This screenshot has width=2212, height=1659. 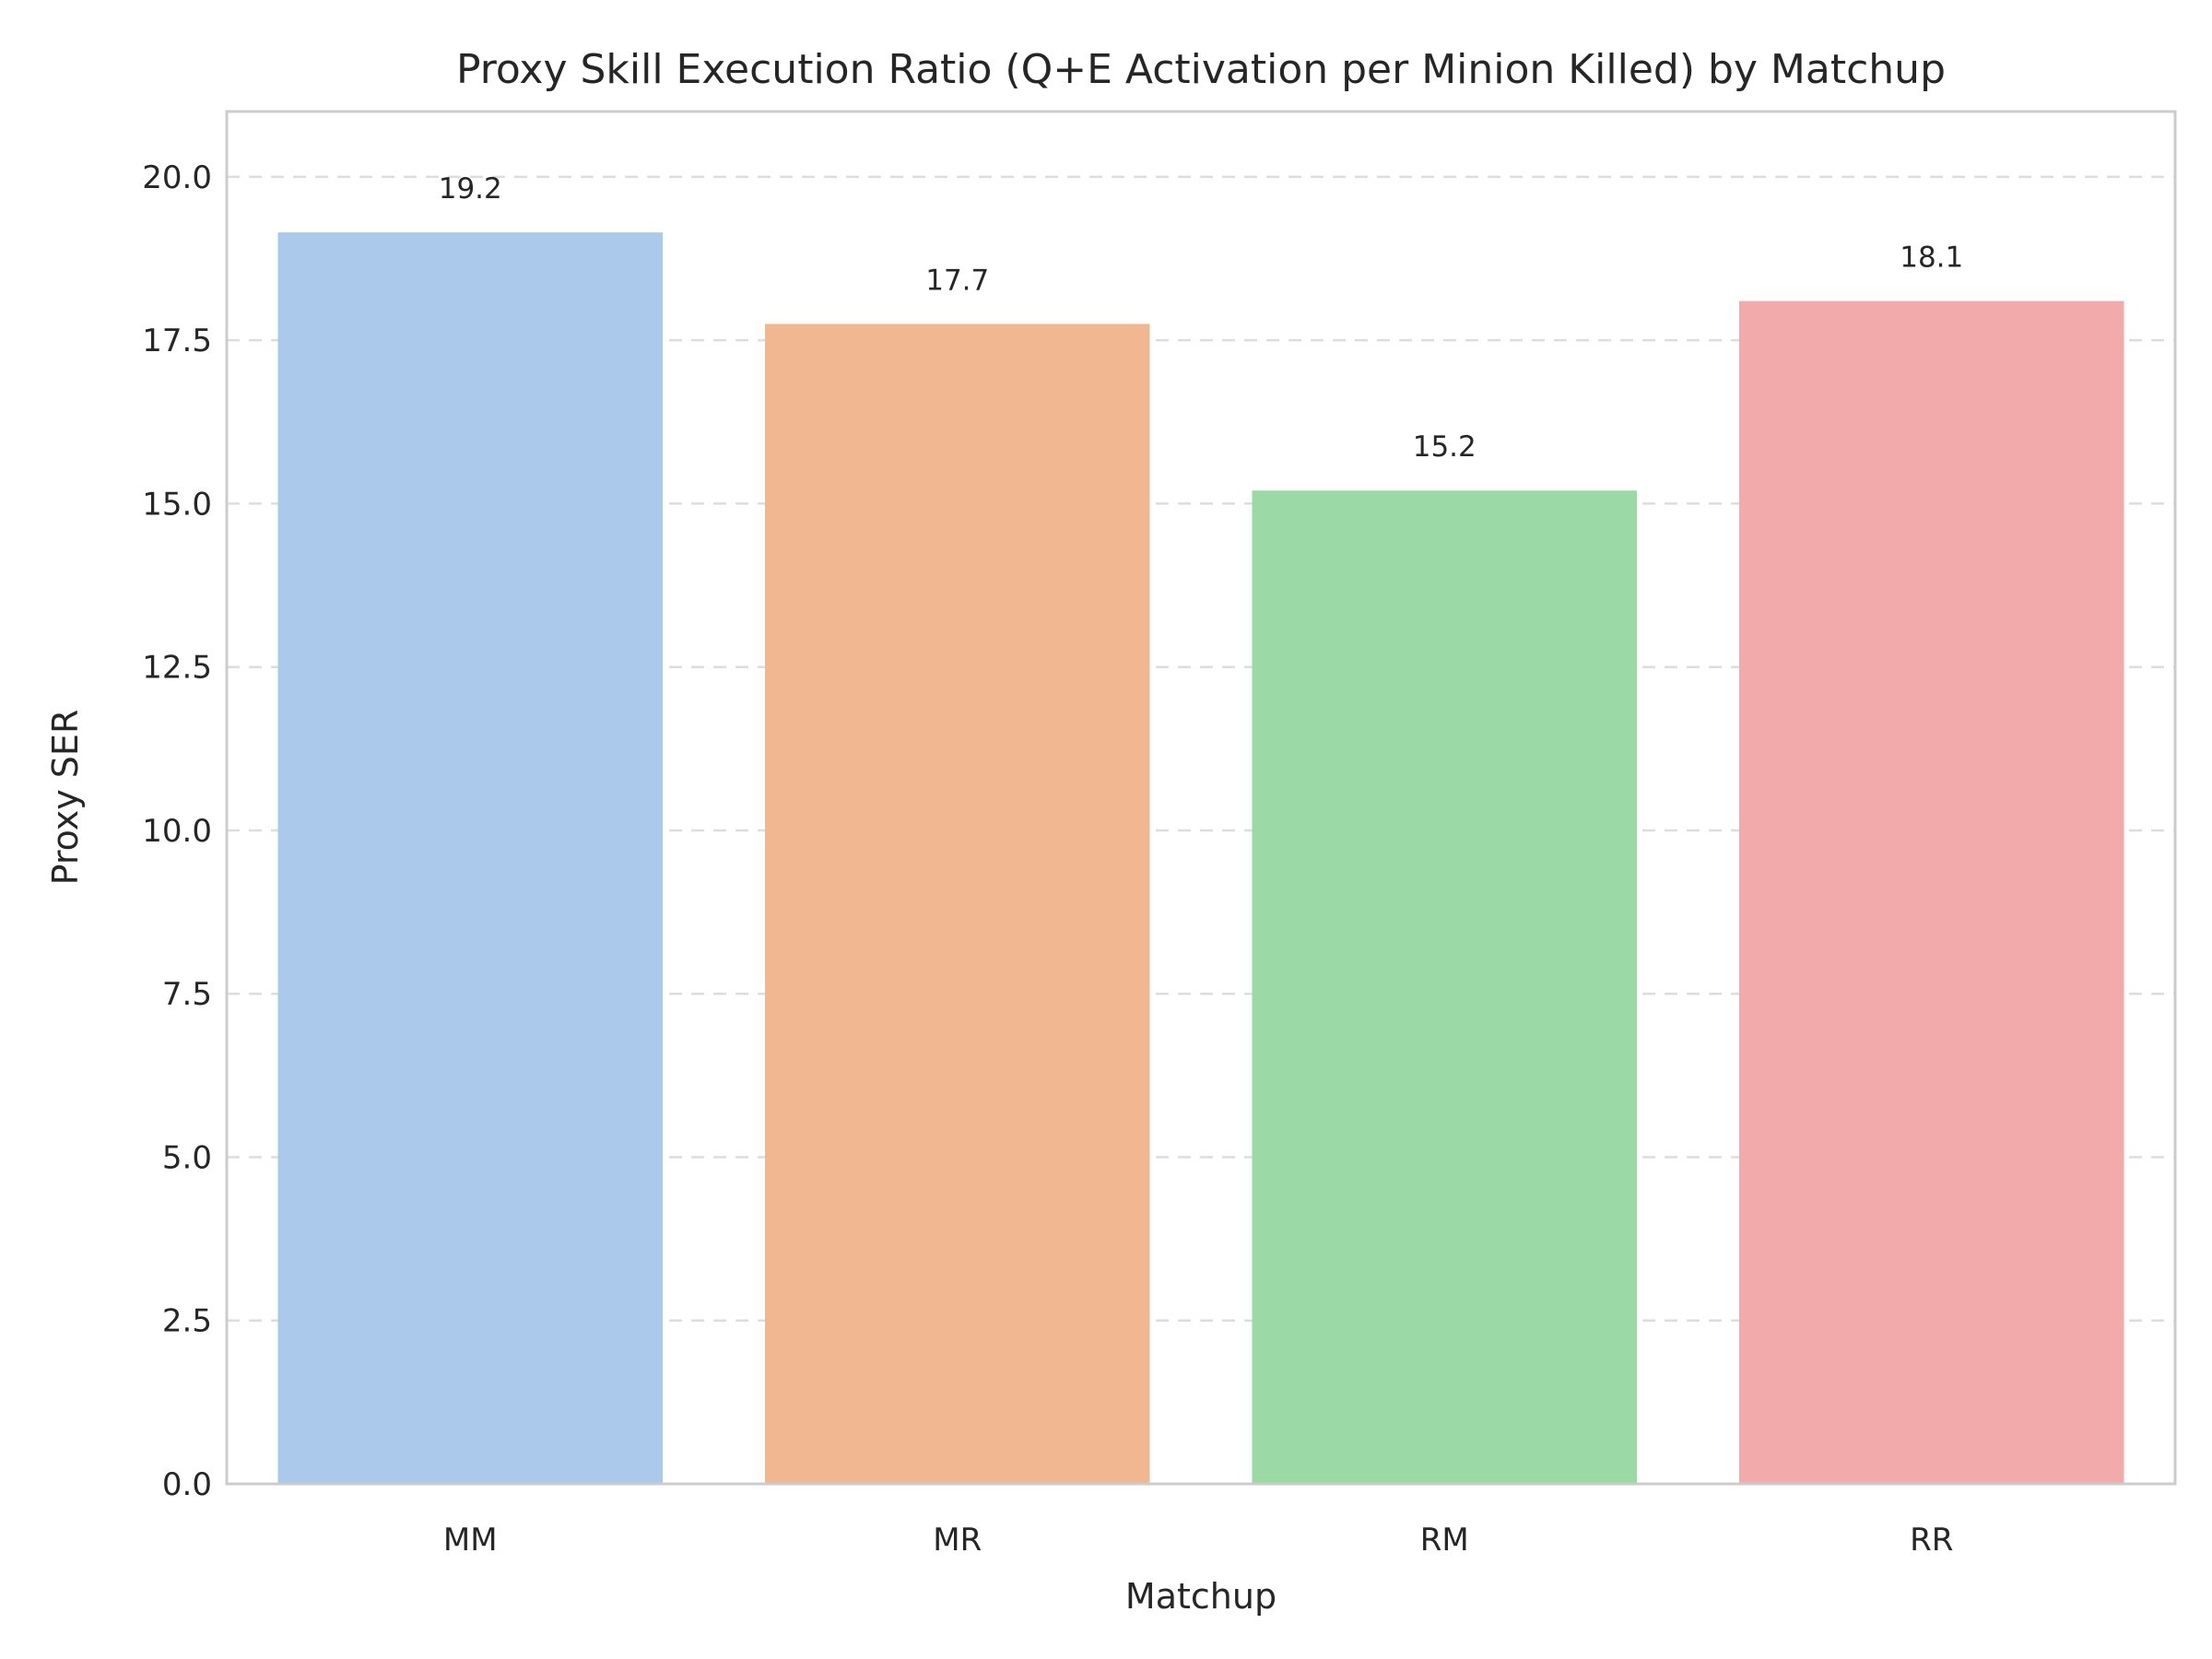 I want to click on y-tick-label: 7.5, so click(x=187, y=994).